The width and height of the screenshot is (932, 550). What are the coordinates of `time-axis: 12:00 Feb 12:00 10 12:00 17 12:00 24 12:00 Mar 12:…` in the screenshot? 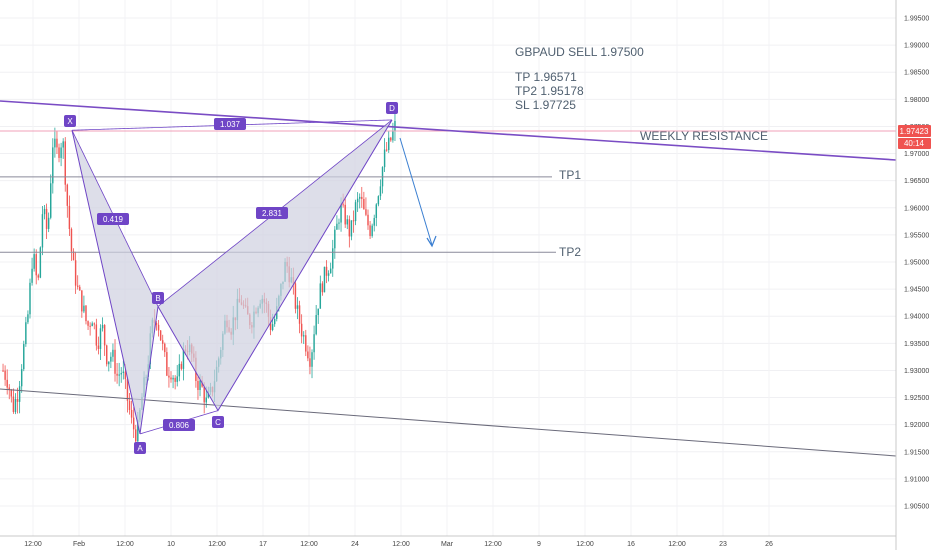 It's located at (398, 544).